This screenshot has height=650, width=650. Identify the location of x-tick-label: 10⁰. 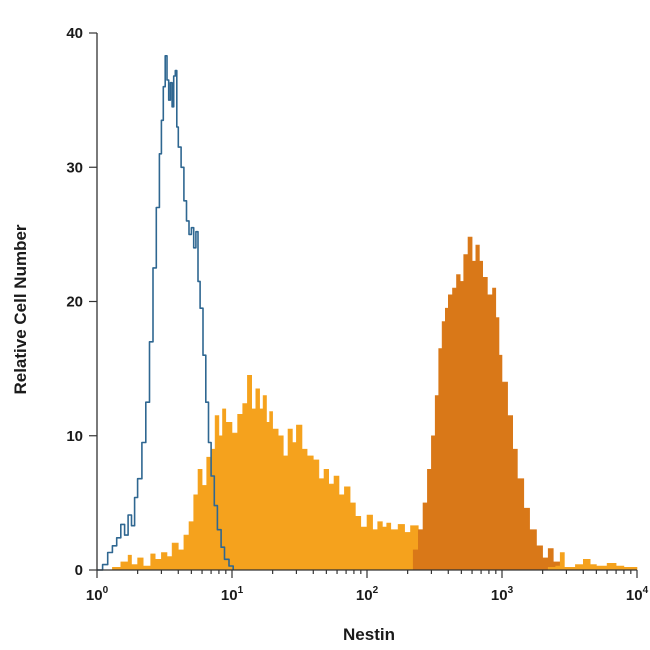
(97, 594).